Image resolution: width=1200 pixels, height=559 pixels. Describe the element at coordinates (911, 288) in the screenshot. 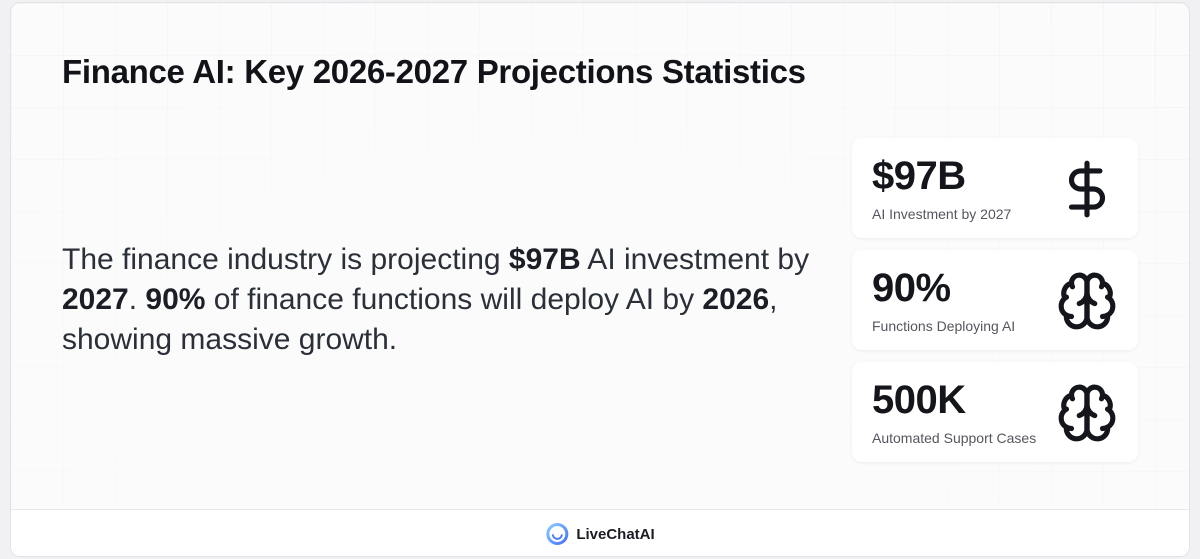

I see `stat-value: 90%` at that location.